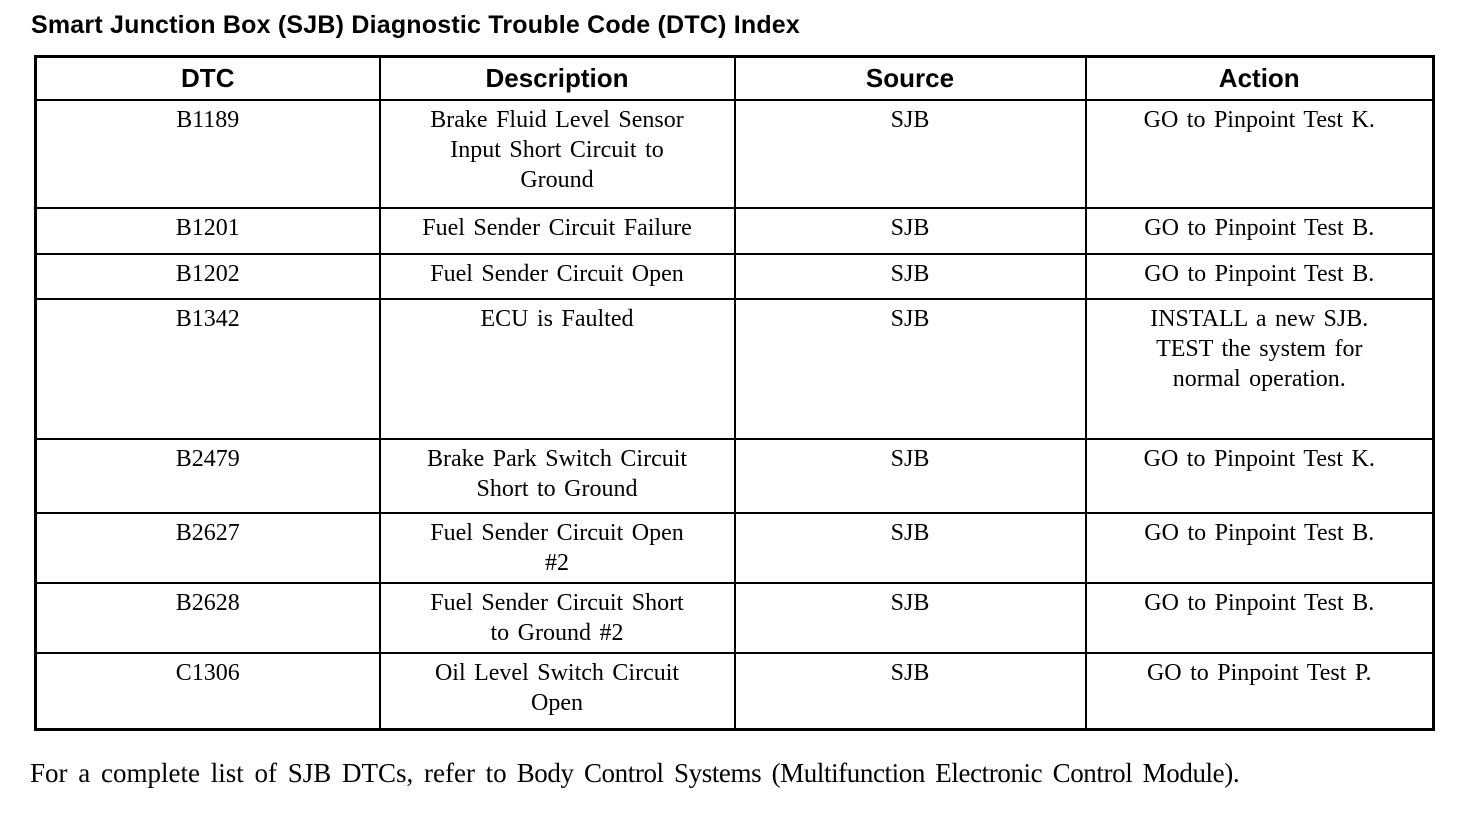 The image size is (1472, 832). I want to click on dtc-cell: B2479, so click(207, 476).